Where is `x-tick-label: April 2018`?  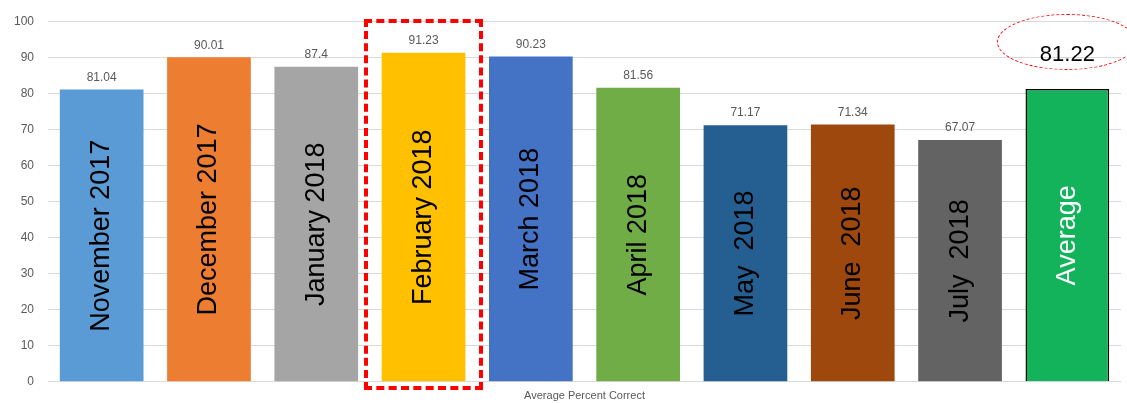 x-tick-label: April 2018 is located at coordinates (636, 234).